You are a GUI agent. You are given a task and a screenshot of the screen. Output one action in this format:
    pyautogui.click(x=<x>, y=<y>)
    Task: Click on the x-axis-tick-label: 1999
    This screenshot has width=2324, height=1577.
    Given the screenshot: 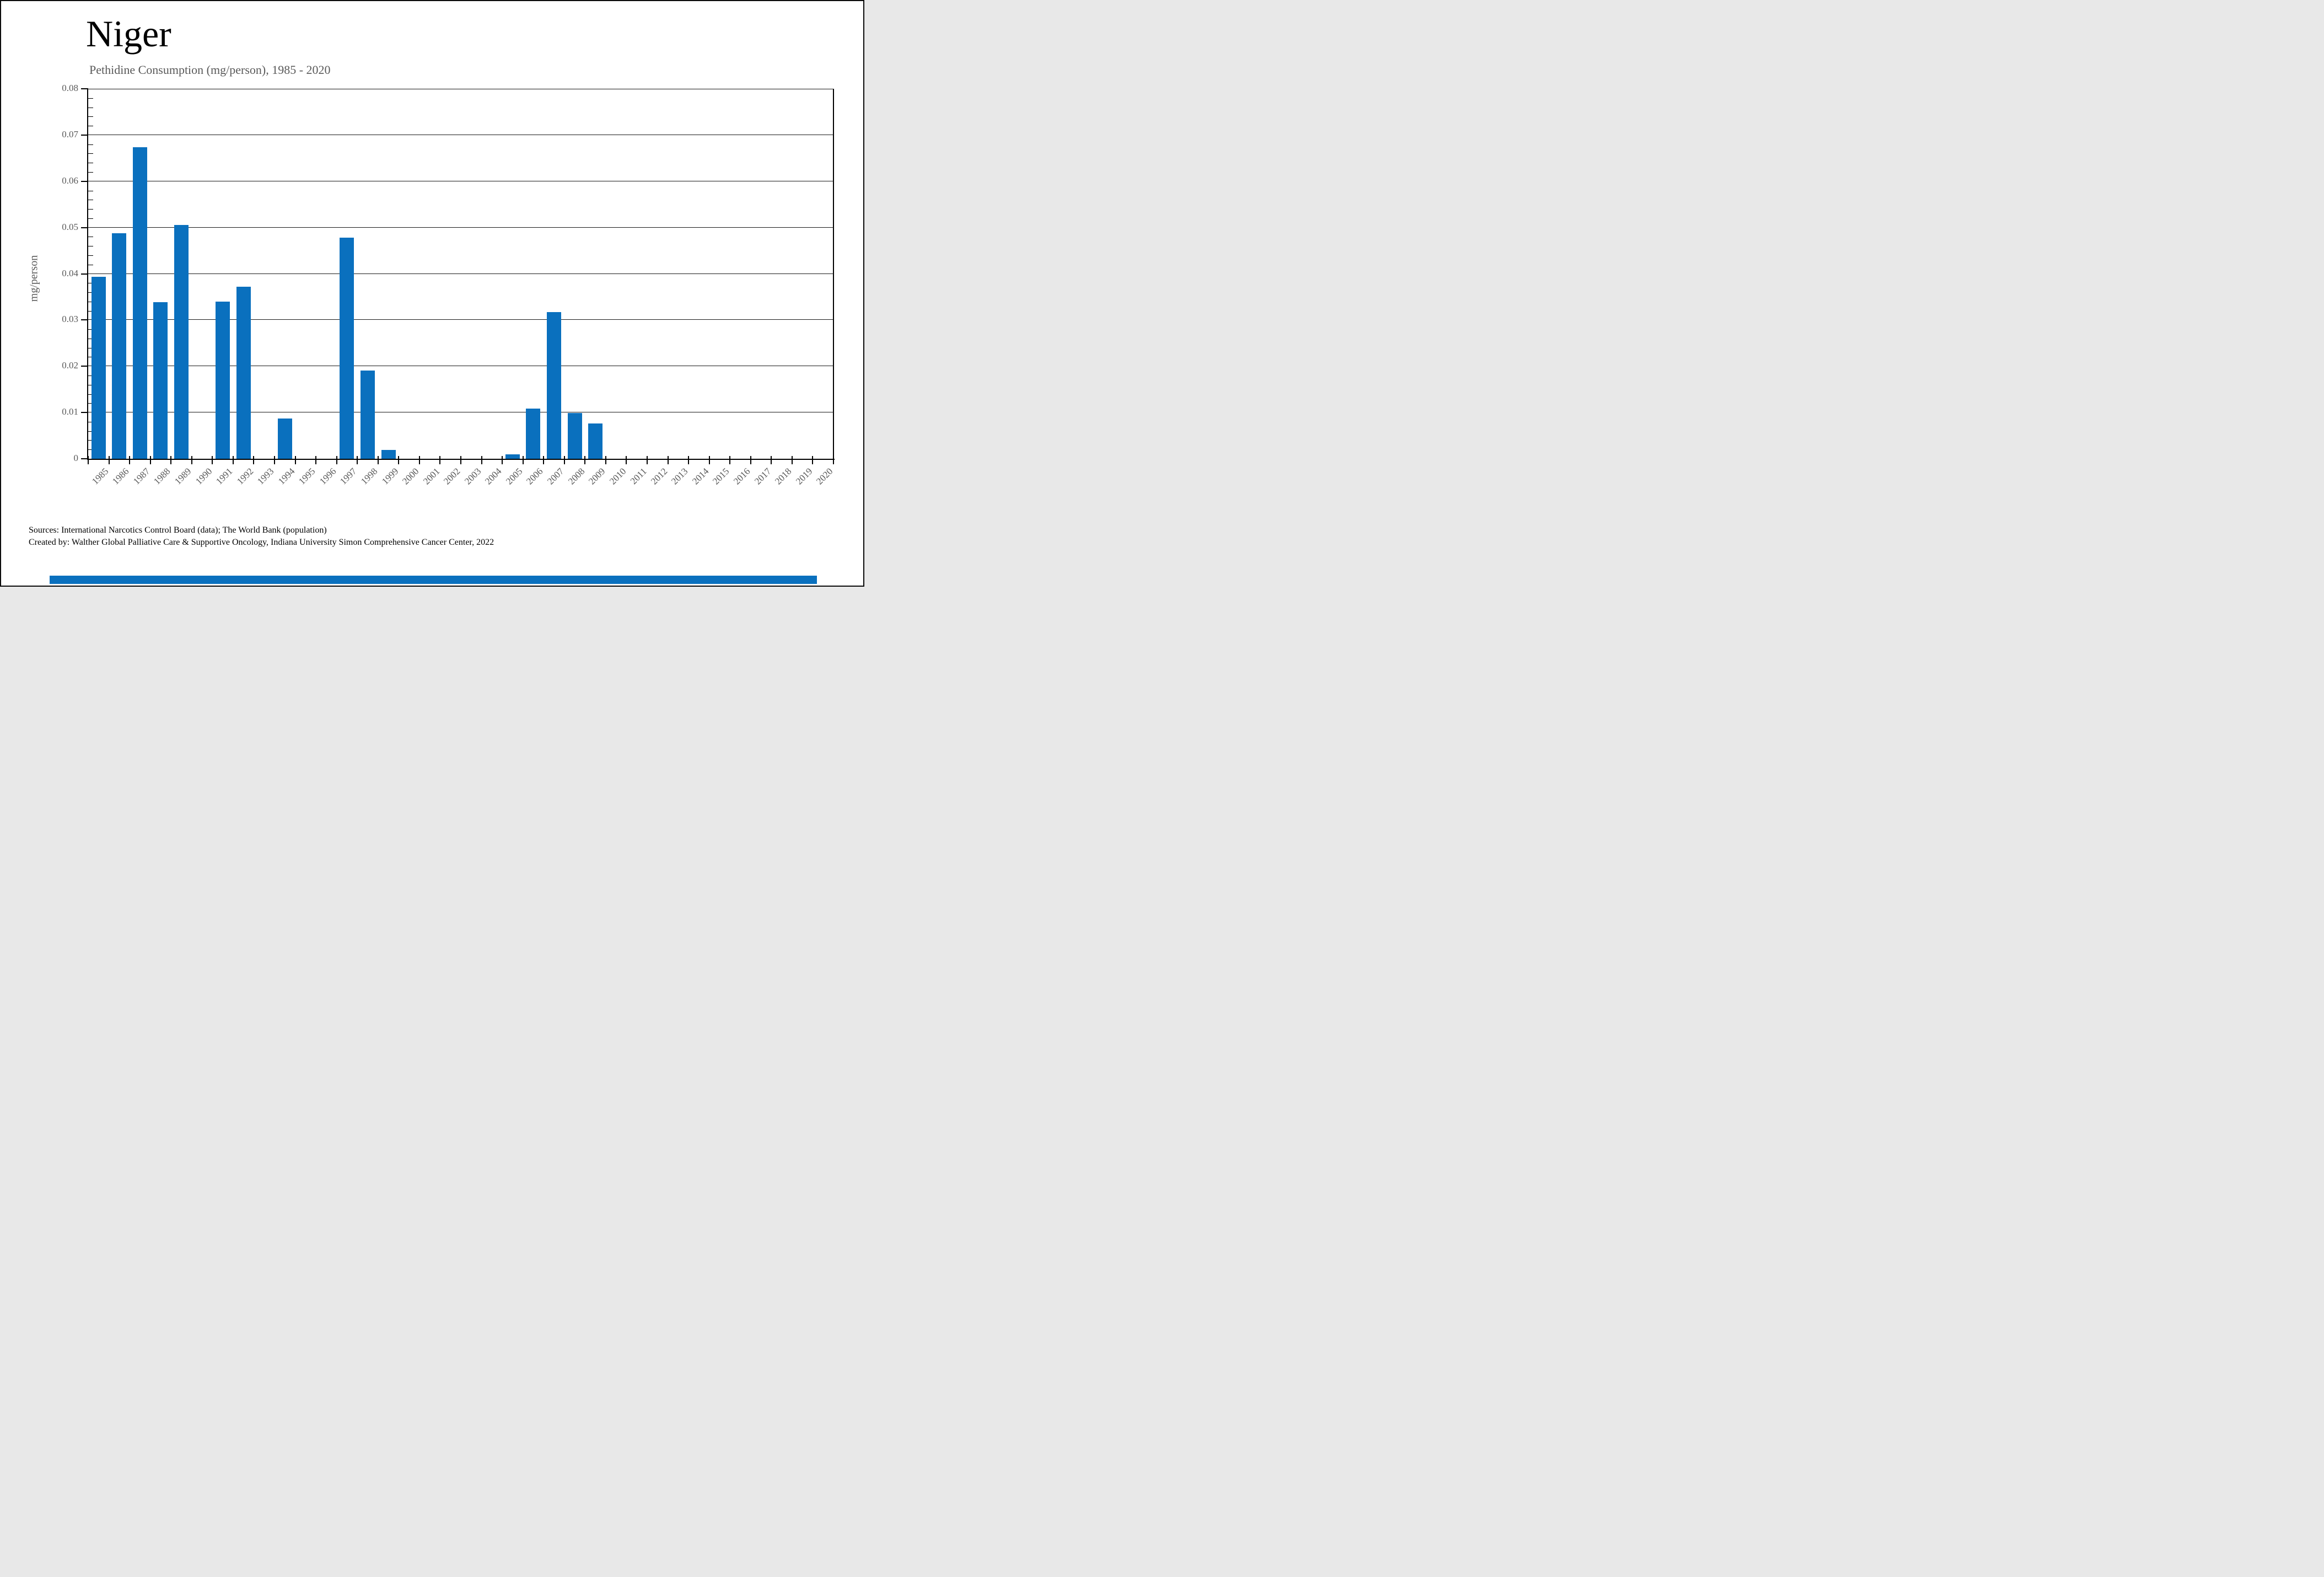 What is the action you would take?
    pyautogui.click(x=389, y=477)
    